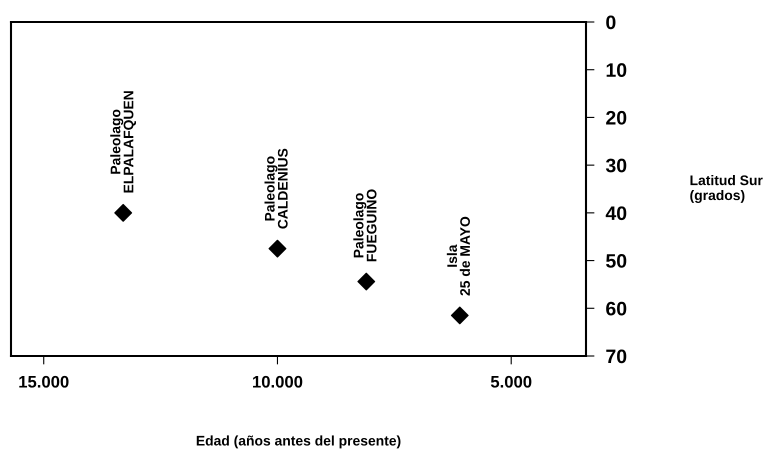 Image resolution: width=764 pixels, height=451 pixels. I want to click on annotation: Isla 25 de MAYO, so click(458, 256).